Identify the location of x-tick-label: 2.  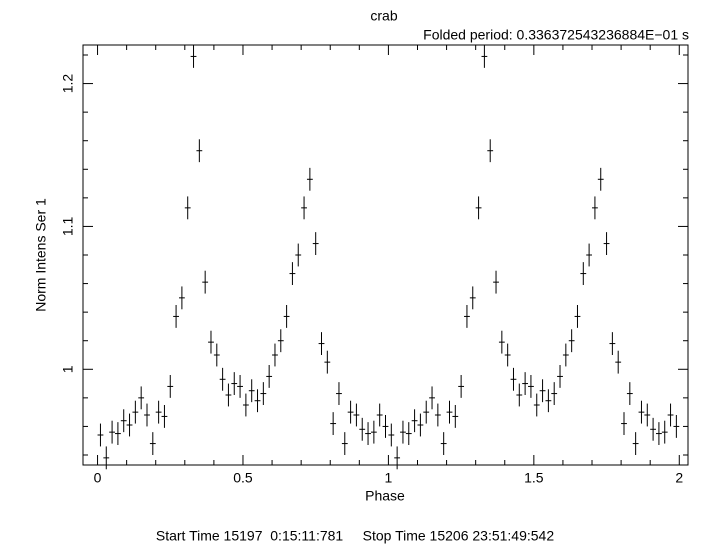
(679, 478).